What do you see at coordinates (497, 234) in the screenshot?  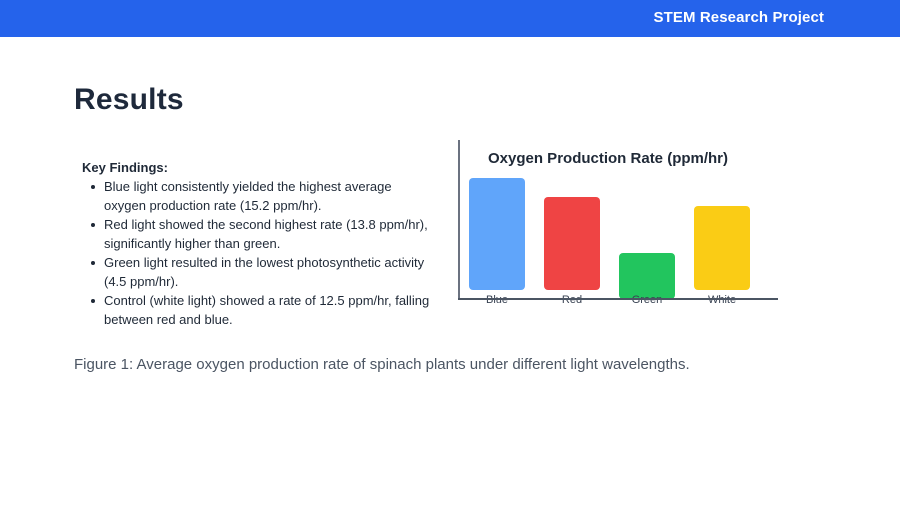 I see `bar-blue` at bounding box center [497, 234].